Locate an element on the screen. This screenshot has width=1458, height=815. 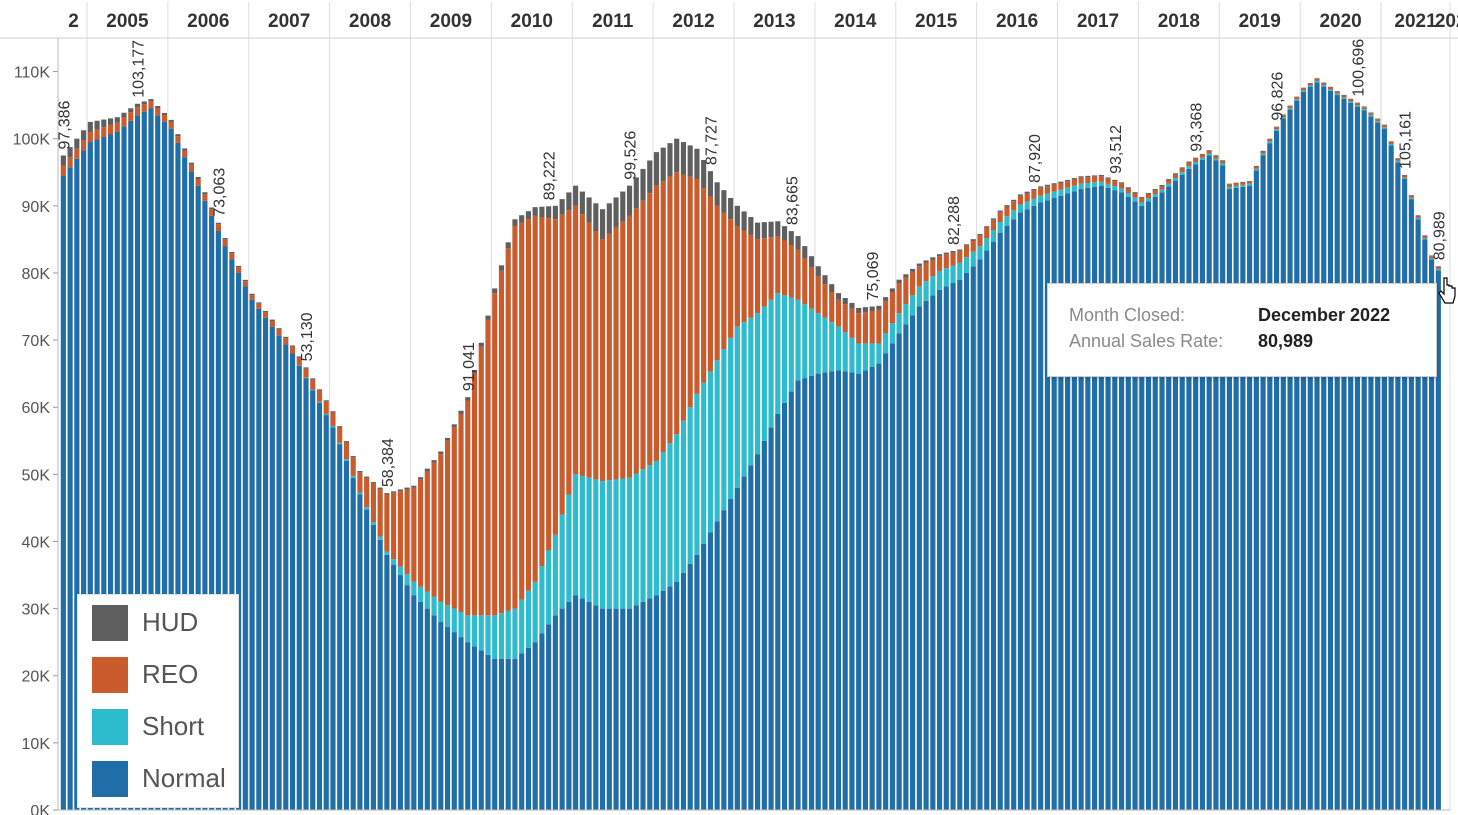
legend-item-hud: HUD is located at coordinates (167, 623).